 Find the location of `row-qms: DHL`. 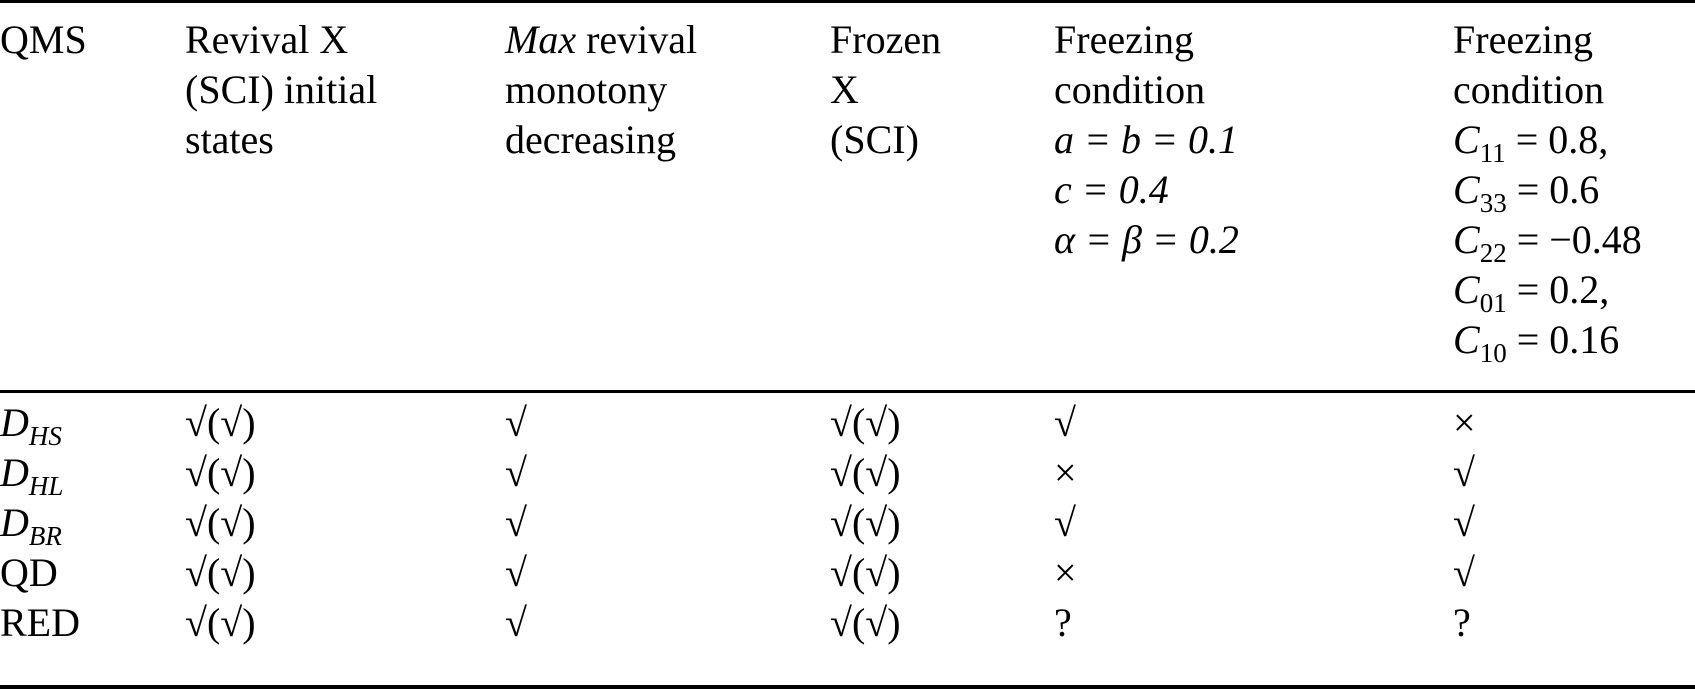

row-qms: DHL is located at coordinates (32, 474).